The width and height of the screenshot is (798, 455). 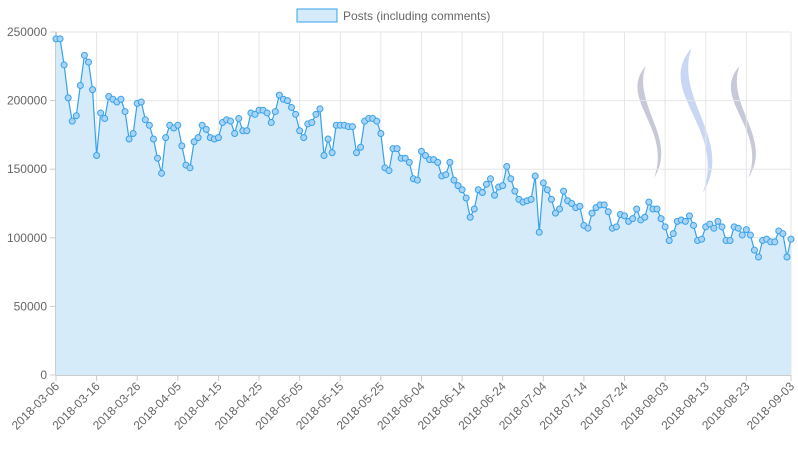 What do you see at coordinates (393, 15) in the screenshot?
I see `legend: Posts (including comments)` at bounding box center [393, 15].